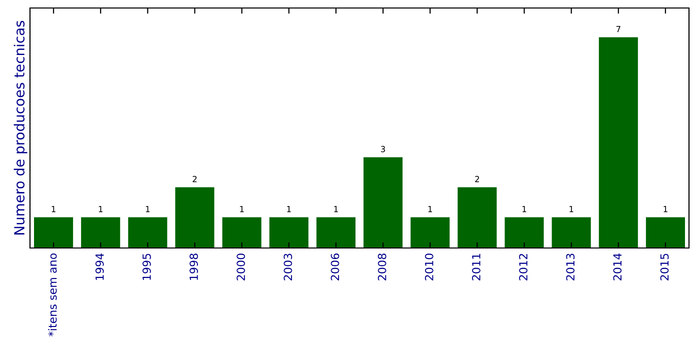 The image size is (699, 348). What do you see at coordinates (194, 267) in the screenshot?
I see `x-tick-label: 1998` at bounding box center [194, 267].